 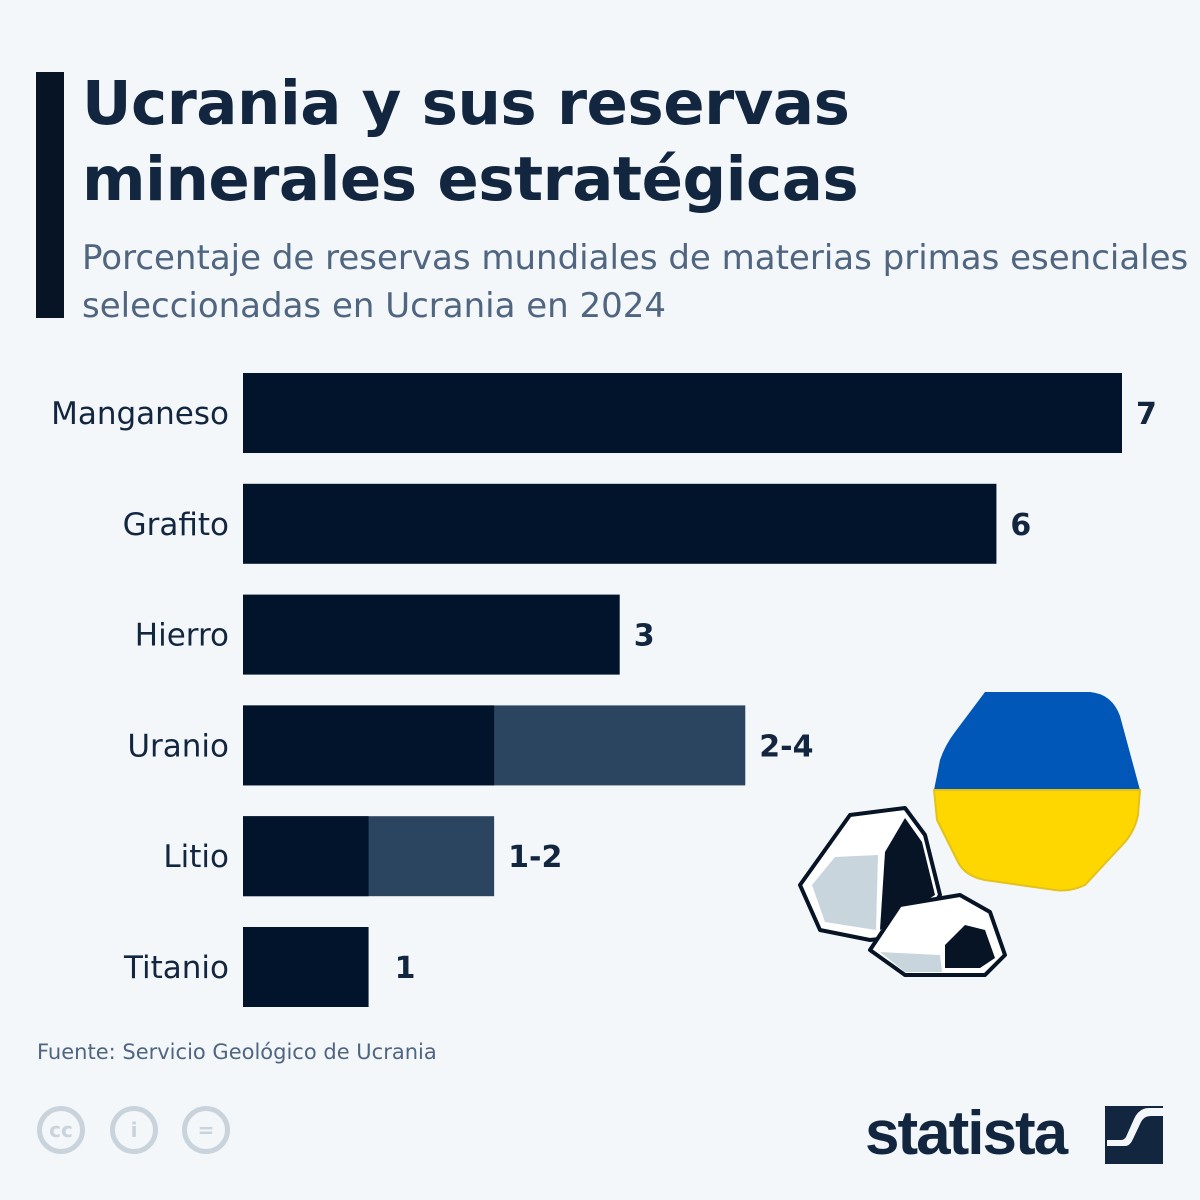 I want to click on ukraine-flag-blue, so click(x=1037, y=741).